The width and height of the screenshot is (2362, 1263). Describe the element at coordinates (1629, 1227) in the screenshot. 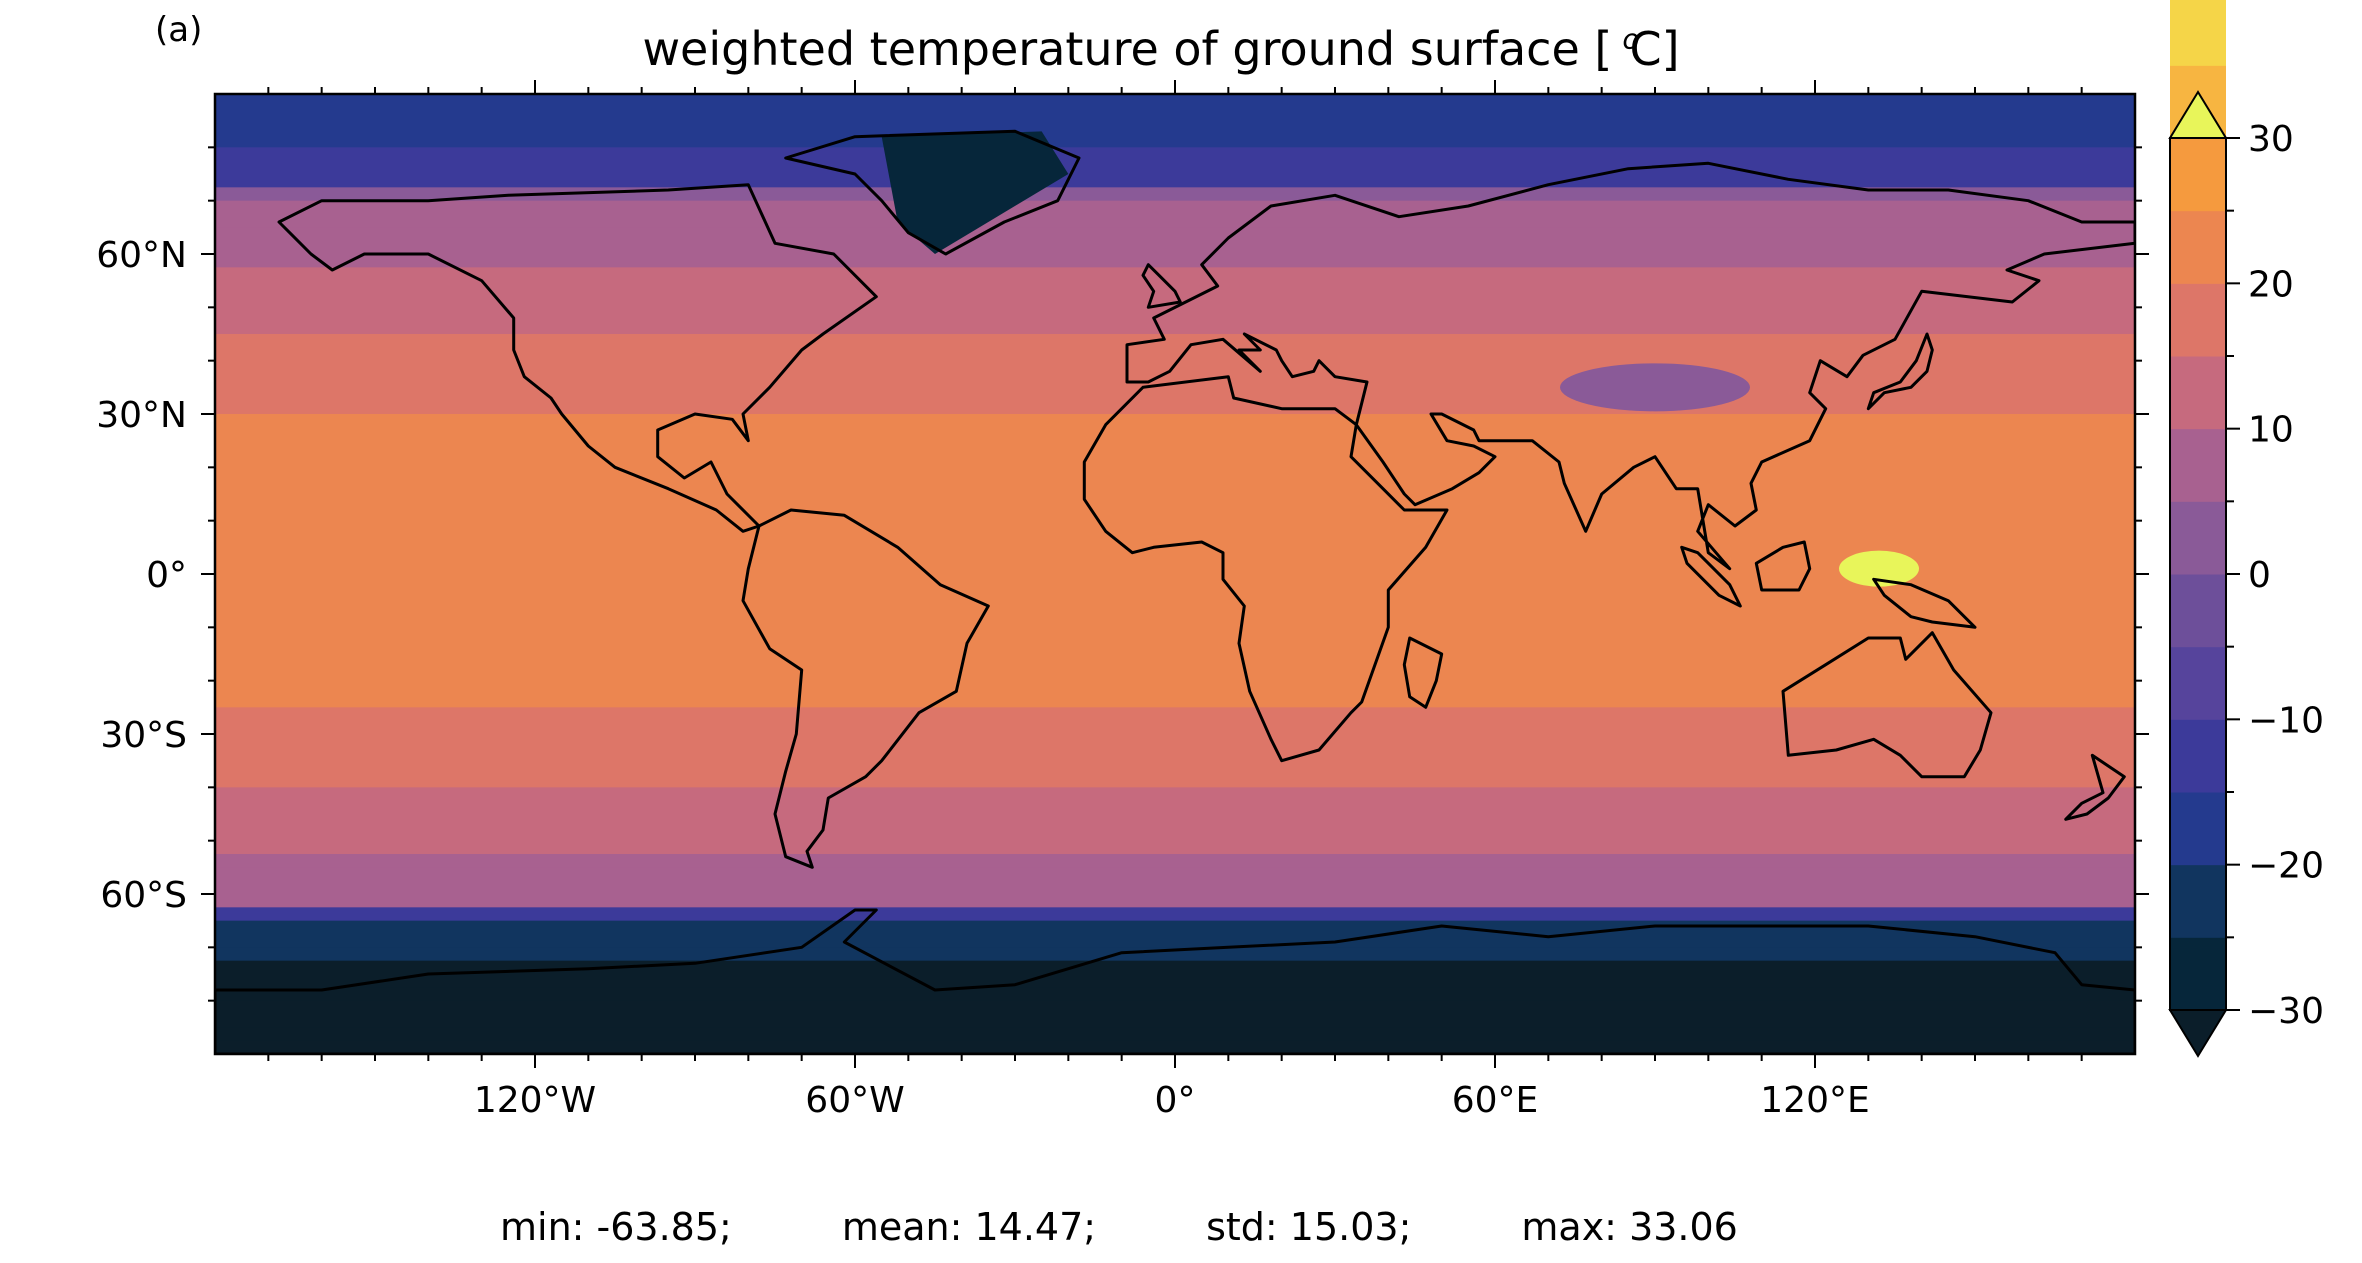

I see `stat-max: max: 33.06` at that location.